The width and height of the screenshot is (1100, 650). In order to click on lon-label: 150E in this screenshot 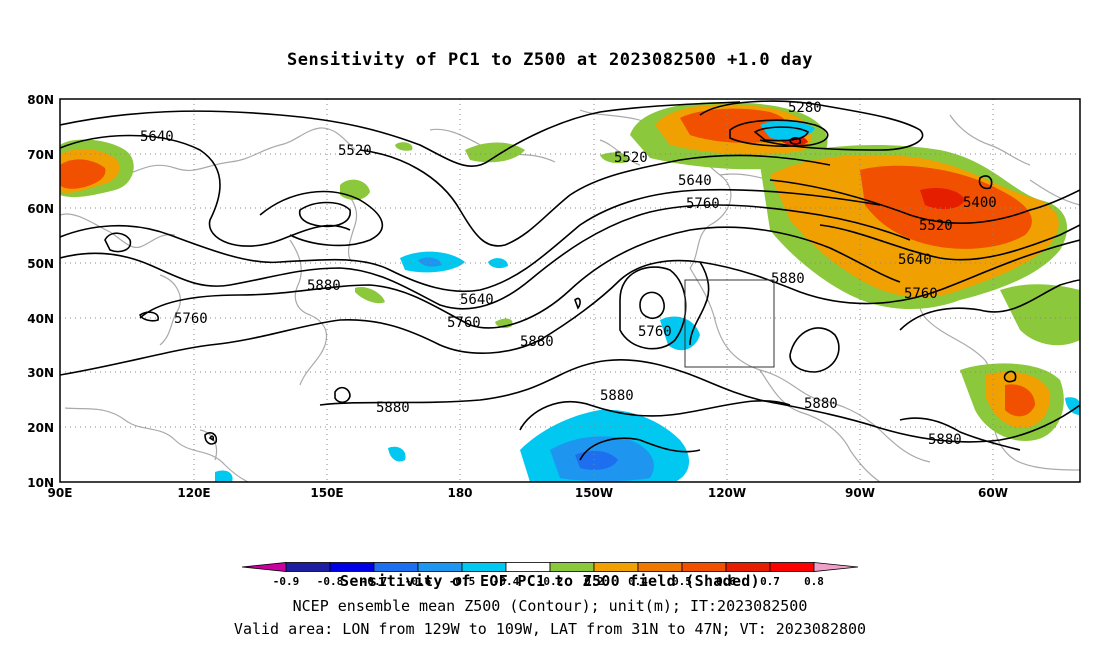, I will do `click(326, 493)`.